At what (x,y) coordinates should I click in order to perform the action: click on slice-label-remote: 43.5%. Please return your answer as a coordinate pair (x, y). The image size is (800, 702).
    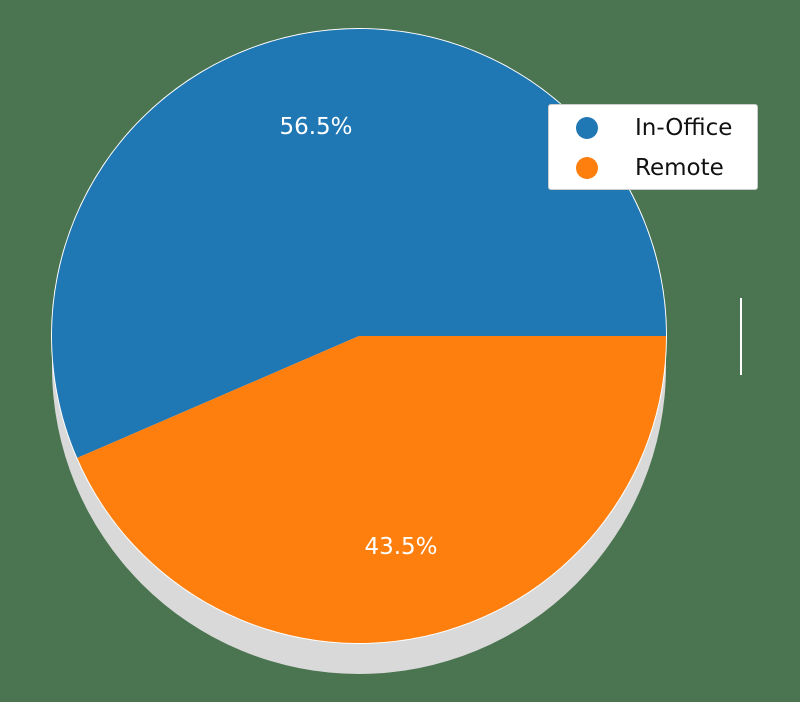
    Looking at the image, I should click on (400, 547).